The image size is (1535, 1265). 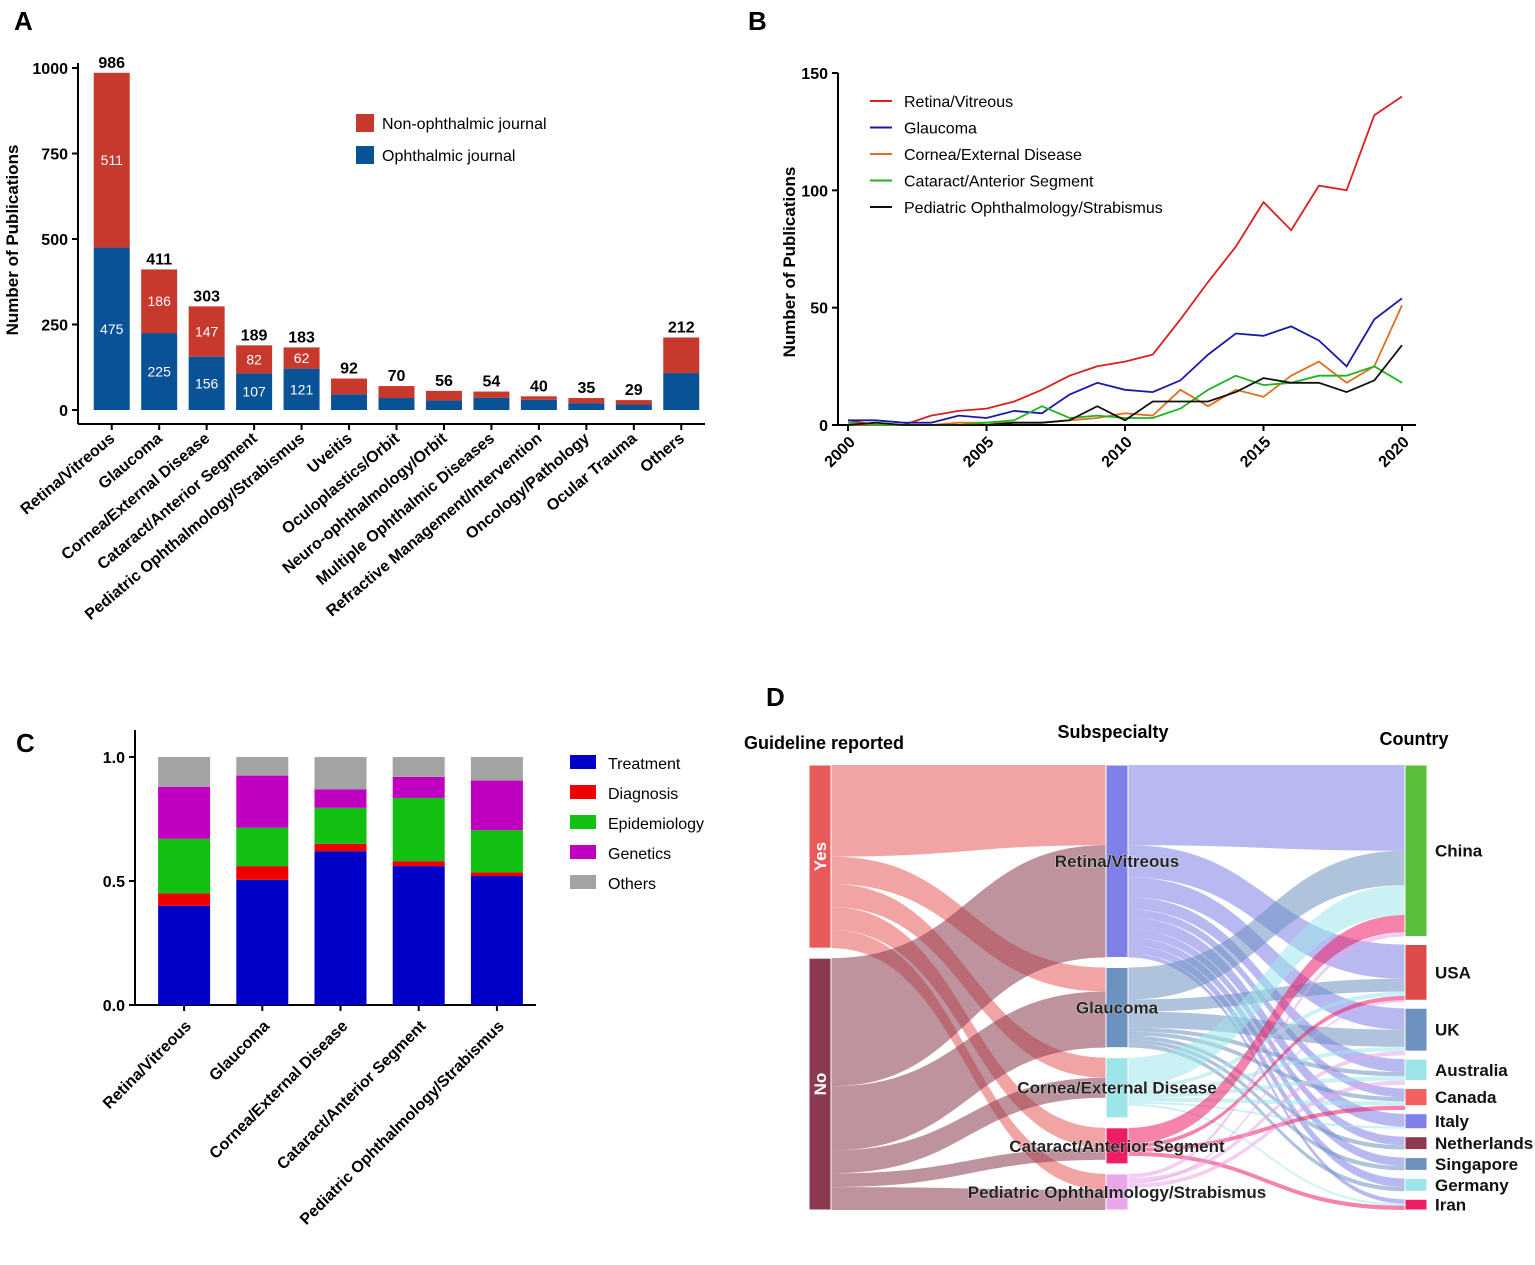 What do you see at coordinates (147, 1065) in the screenshot?
I see `panel-c-category-label: Retina/Vitreous` at bounding box center [147, 1065].